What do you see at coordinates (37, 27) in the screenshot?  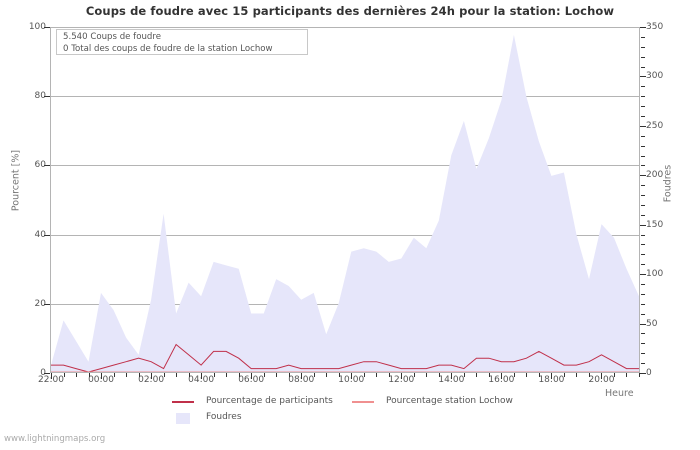 I see `y-axis-left-tick-label: 100` at bounding box center [37, 27].